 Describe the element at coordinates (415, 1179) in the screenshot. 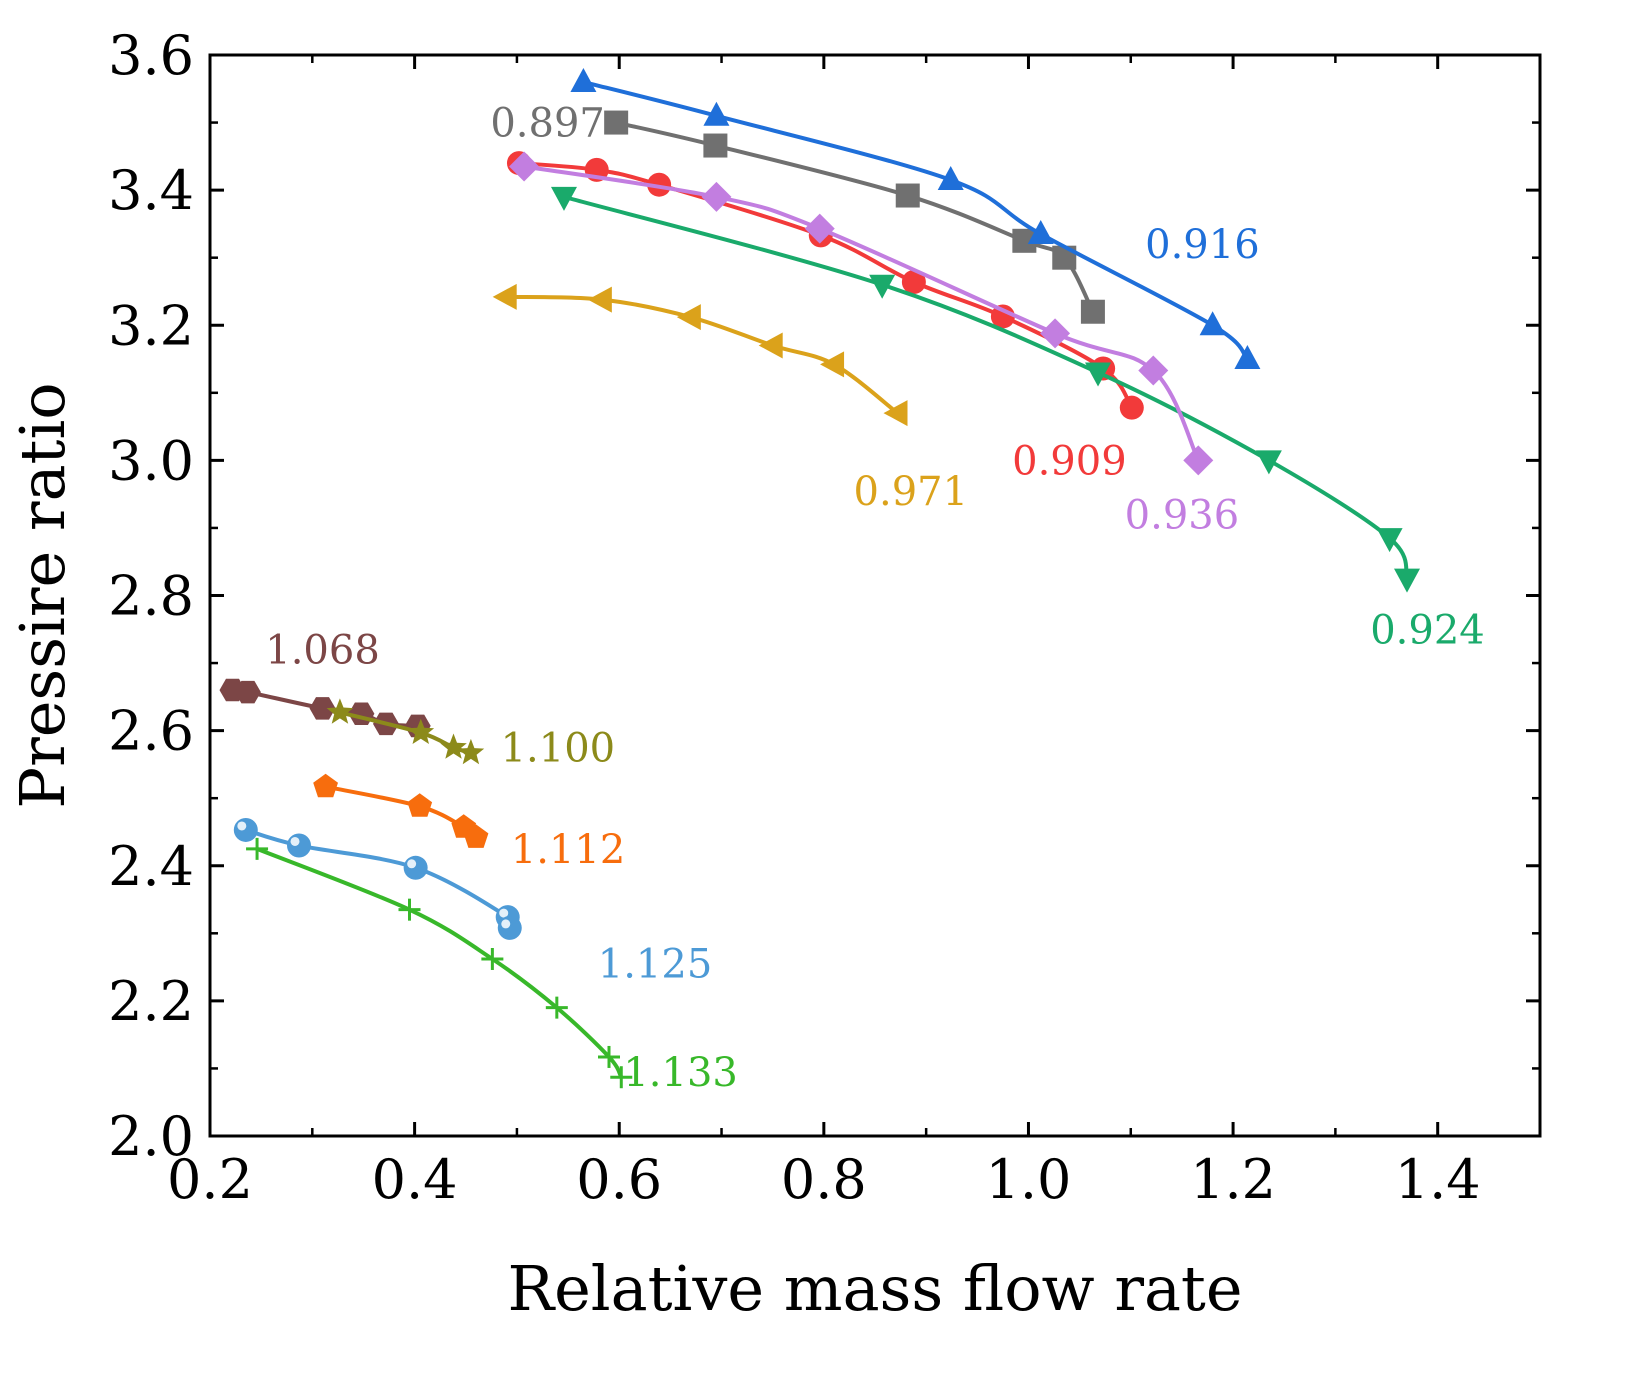

I see `x-tick-label: 0.4` at that location.